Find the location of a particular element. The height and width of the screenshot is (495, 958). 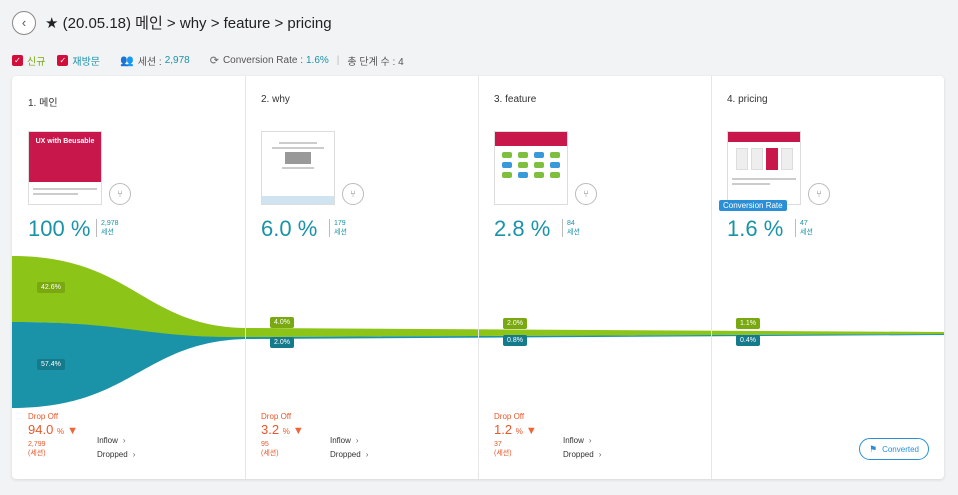

drop-value: 3.2 is located at coordinates (270, 429).